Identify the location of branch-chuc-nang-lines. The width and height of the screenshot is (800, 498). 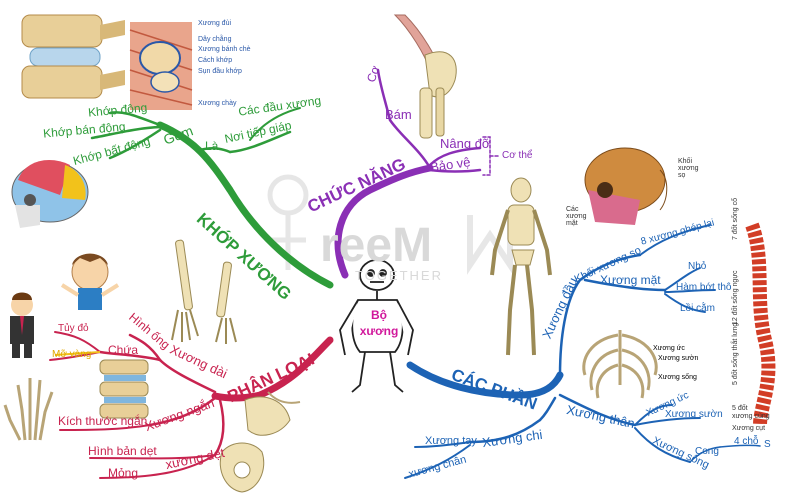
(417, 173).